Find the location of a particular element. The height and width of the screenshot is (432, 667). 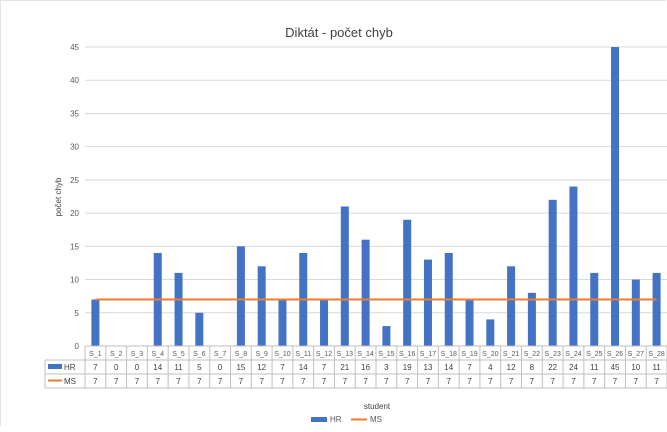

category-label: S_26 is located at coordinates (615, 354).